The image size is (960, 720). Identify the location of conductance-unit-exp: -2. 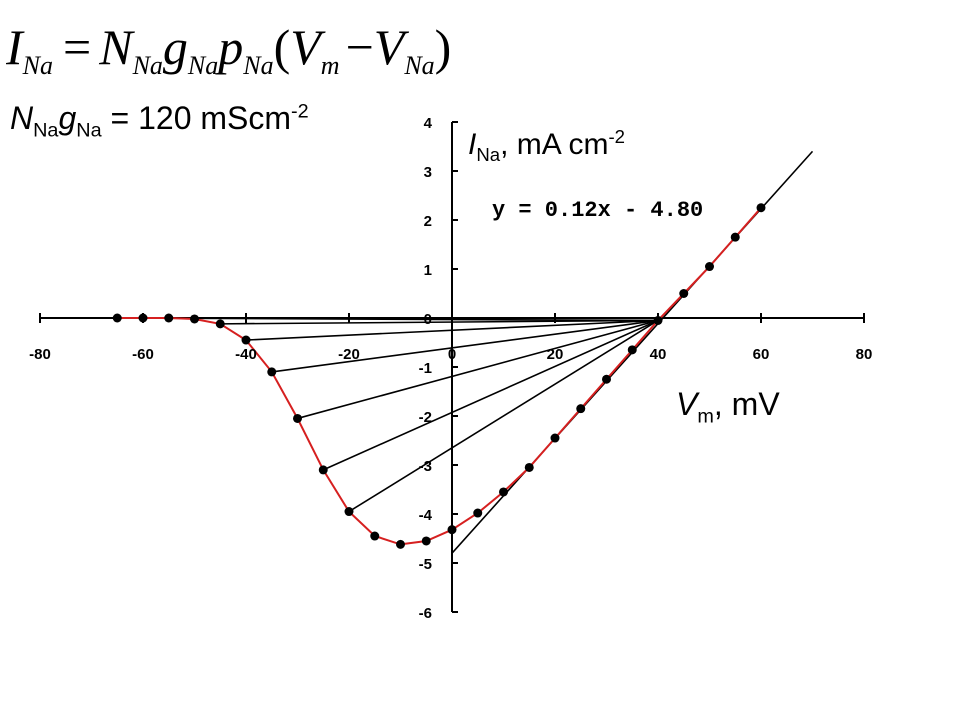
(300, 111).